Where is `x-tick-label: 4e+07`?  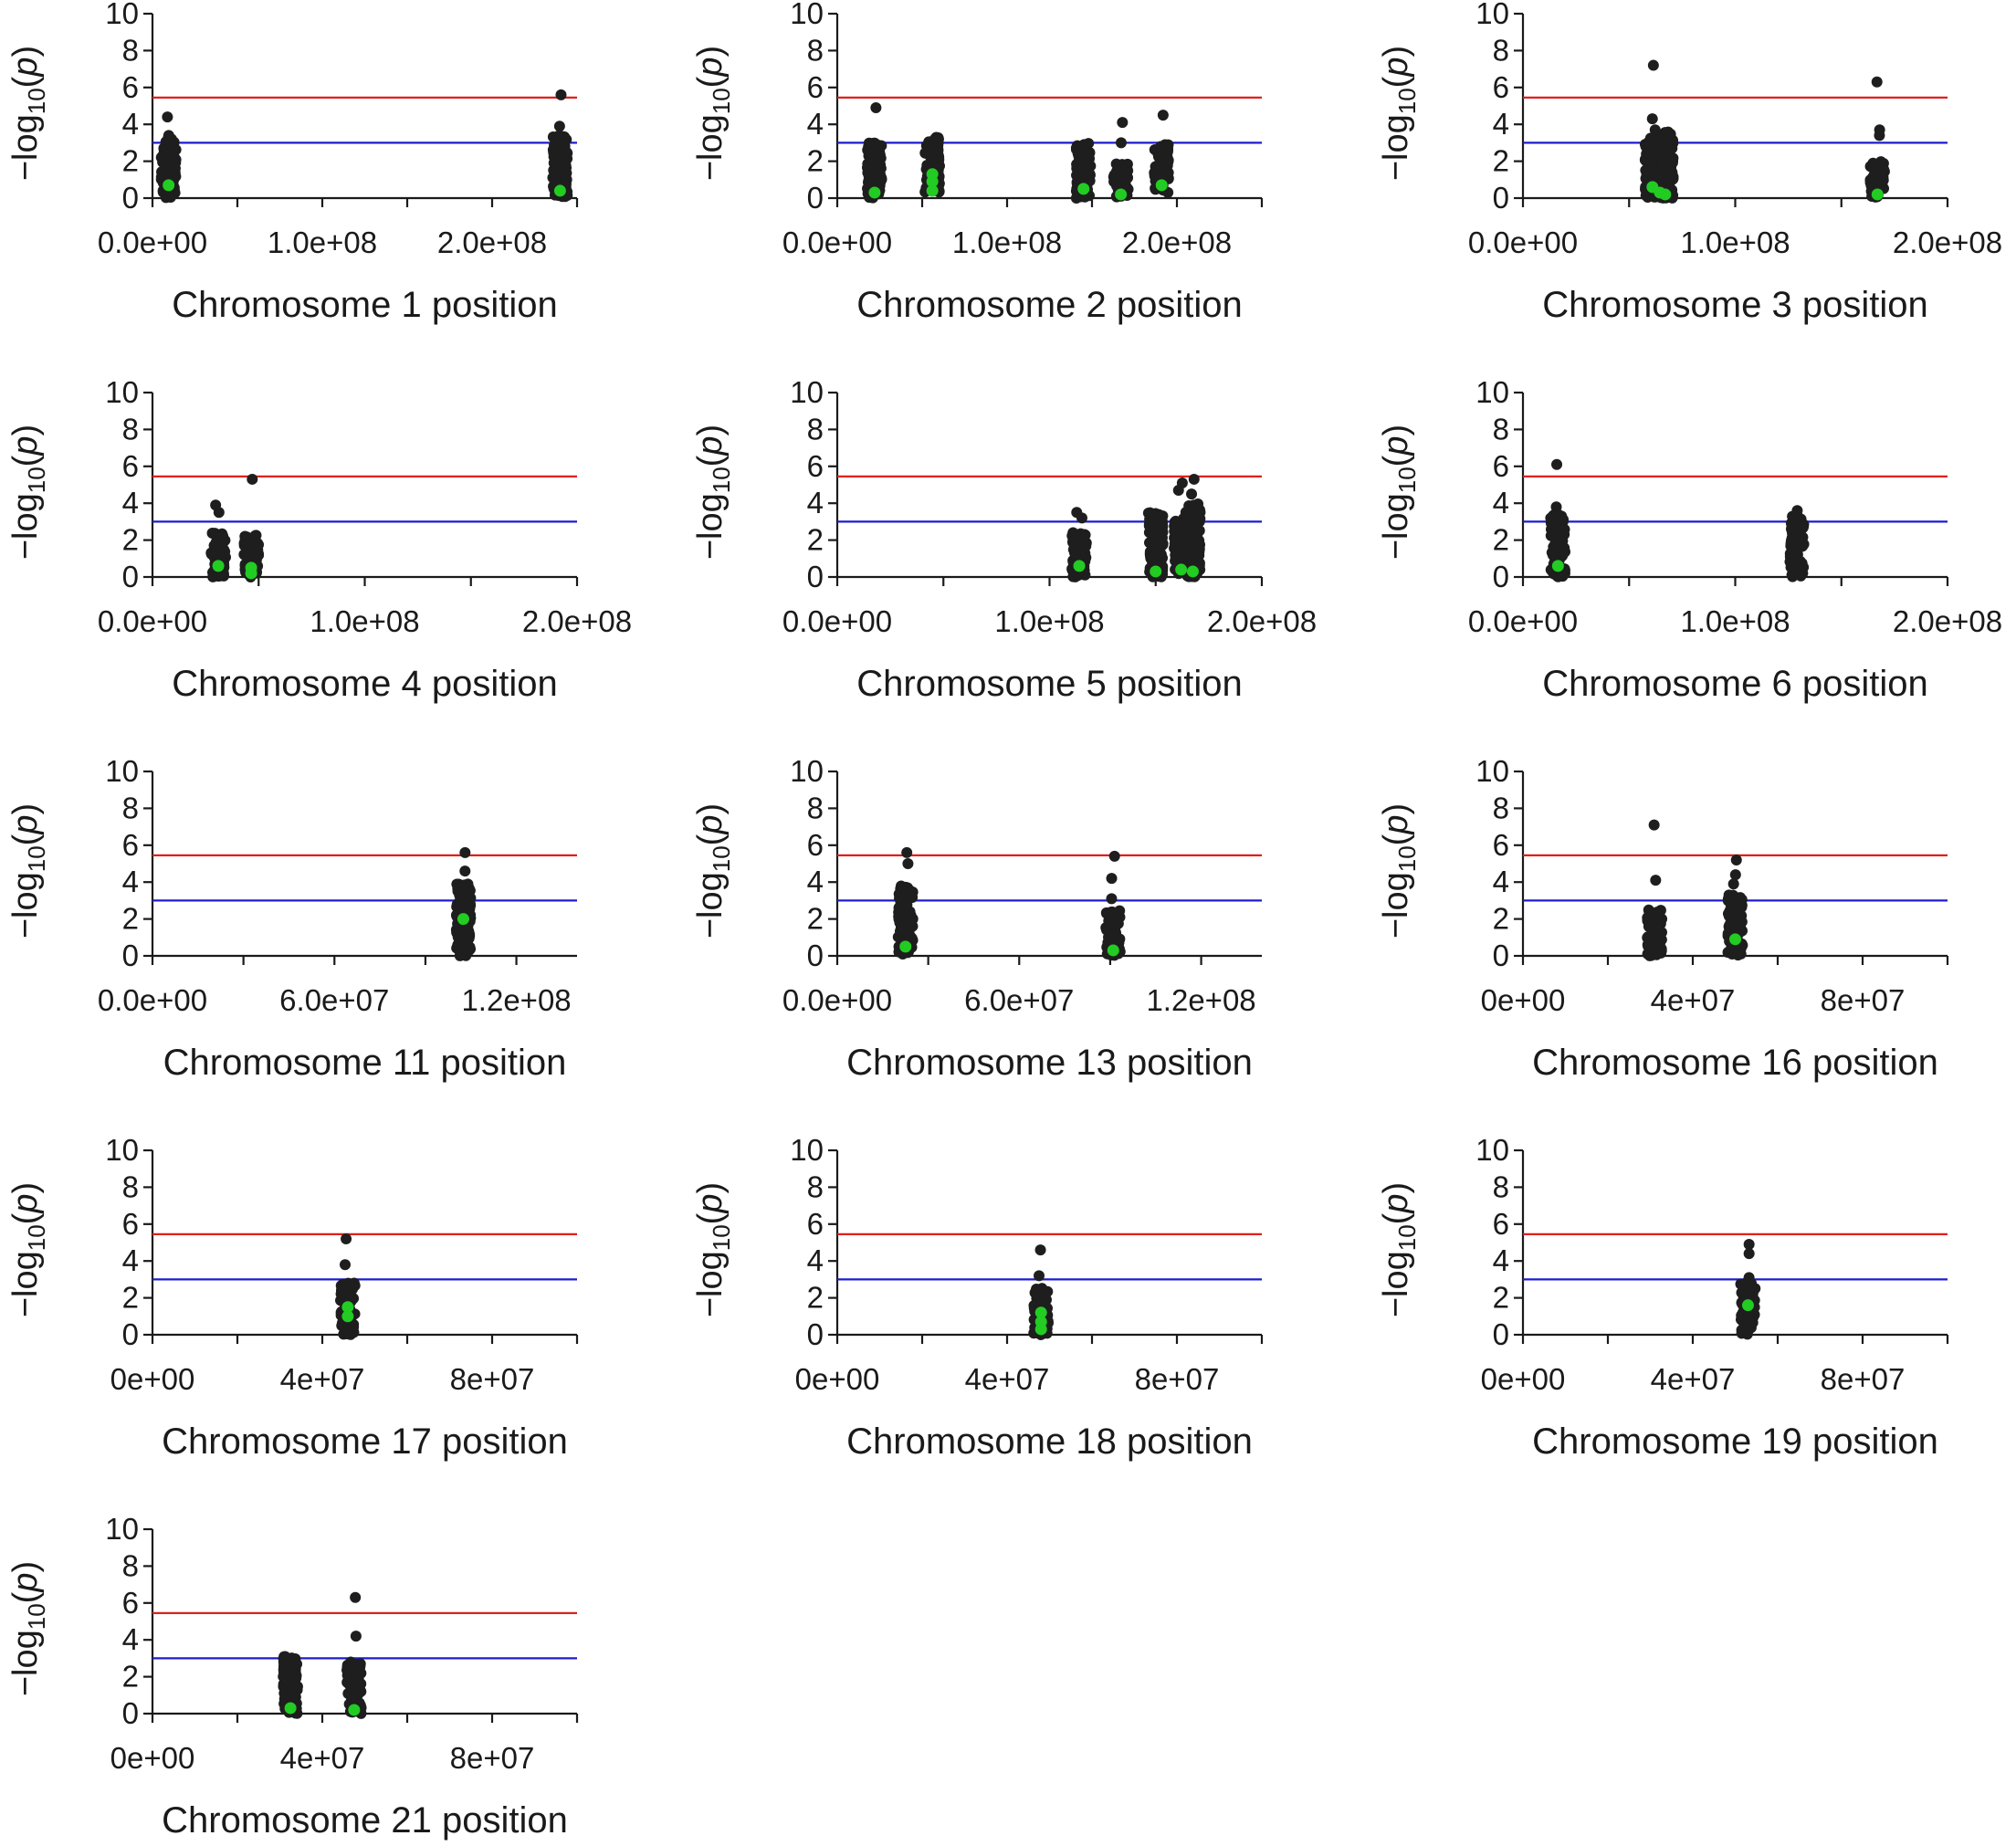 x-tick-label: 4e+07 is located at coordinates (322, 1379).